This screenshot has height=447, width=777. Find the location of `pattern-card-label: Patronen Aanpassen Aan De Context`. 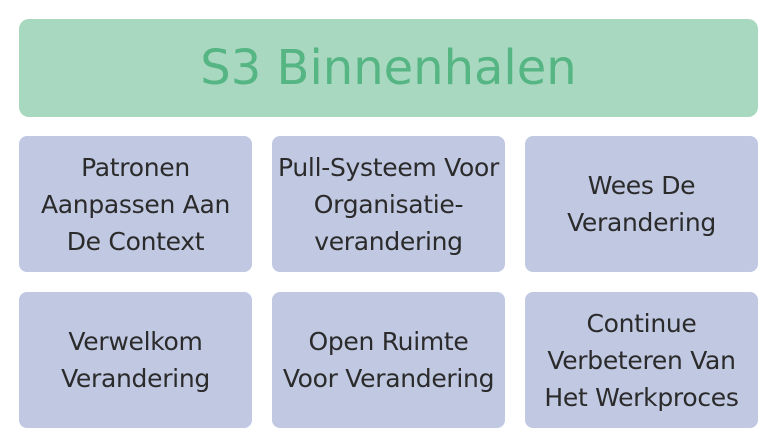

pattern-card-label: Patronen Aanpassen Aan De Context is located at coordinates (135, 204).